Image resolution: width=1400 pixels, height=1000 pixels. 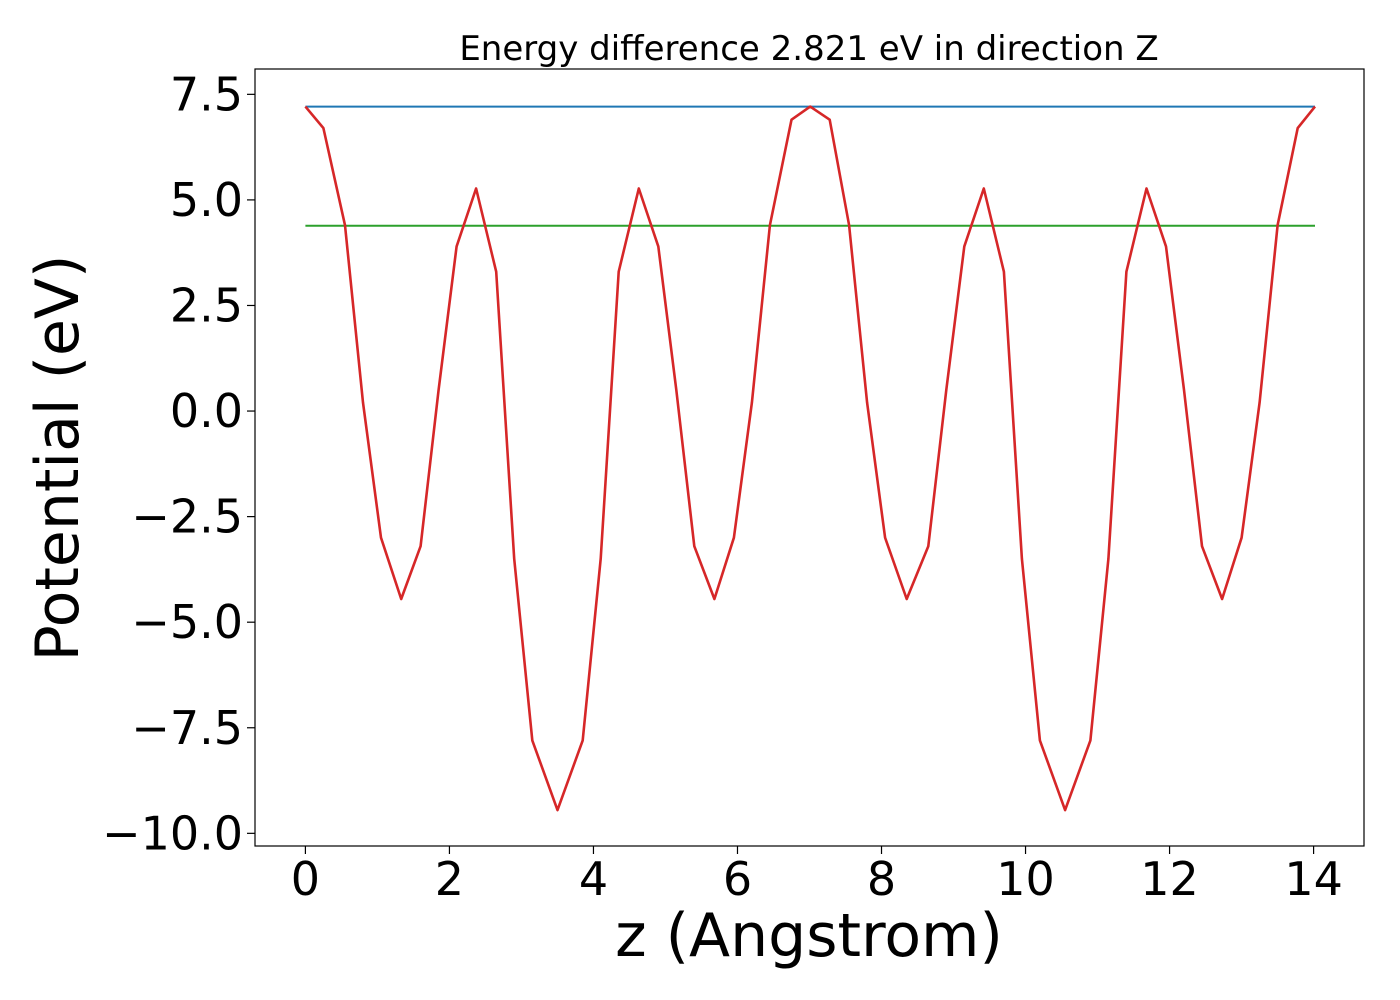 I want to click on y-axis: 7.5 5.0 2.5 0.0 −2.5 −5.0 −7.5 −10.0, so click(x=178, y=463).